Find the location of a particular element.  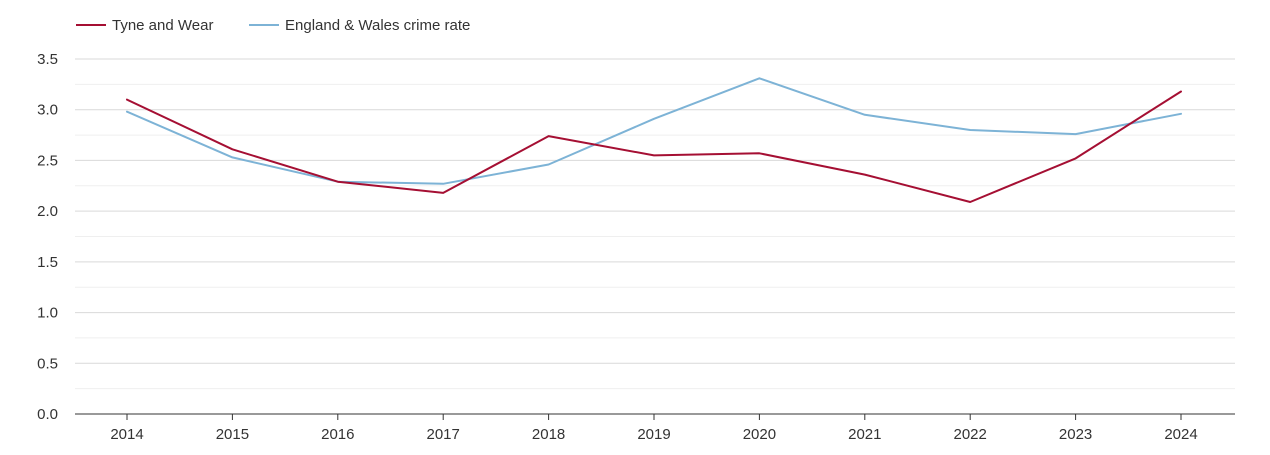

x-tick-label: 2023 is located at coordinates (1075, 434).